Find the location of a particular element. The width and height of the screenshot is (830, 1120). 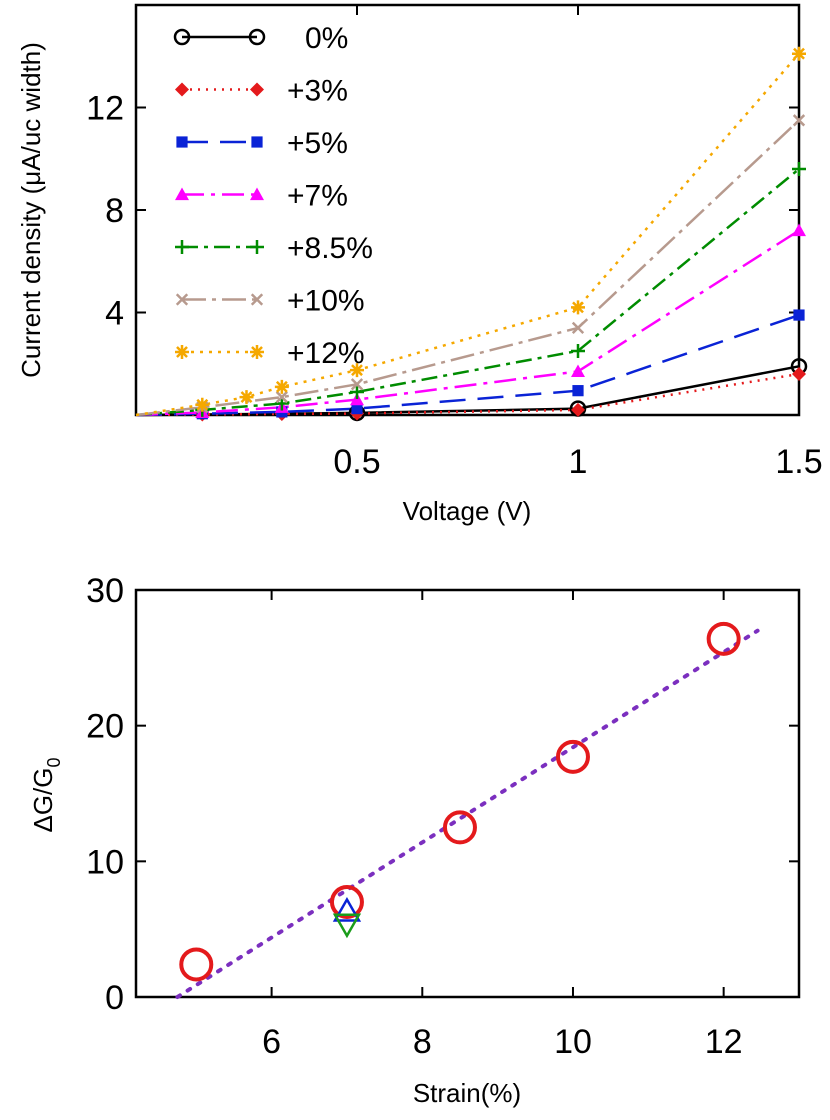

chart1-point-s6-p6 is located at coordinates (799, 53).